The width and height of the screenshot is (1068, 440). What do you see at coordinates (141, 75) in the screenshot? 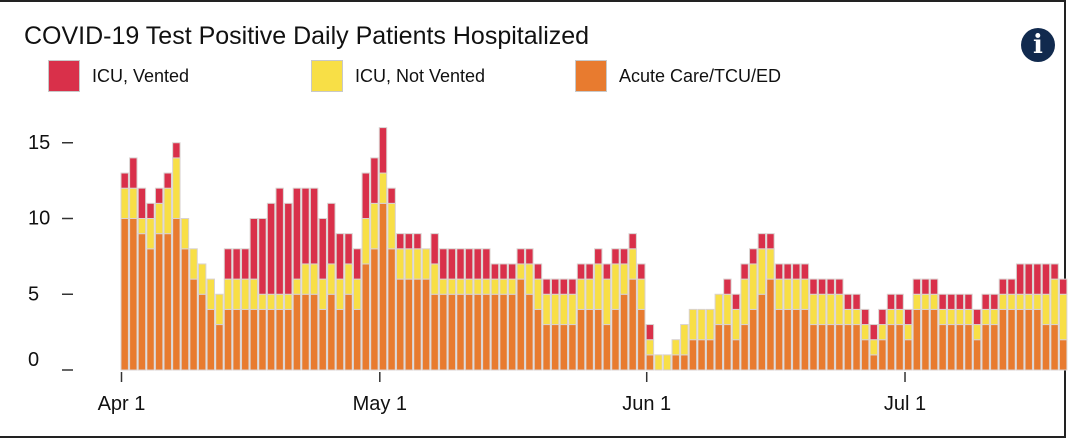
I see `legend-label-icu-vented: ICU, Vented` at bounding box center [141, 75].